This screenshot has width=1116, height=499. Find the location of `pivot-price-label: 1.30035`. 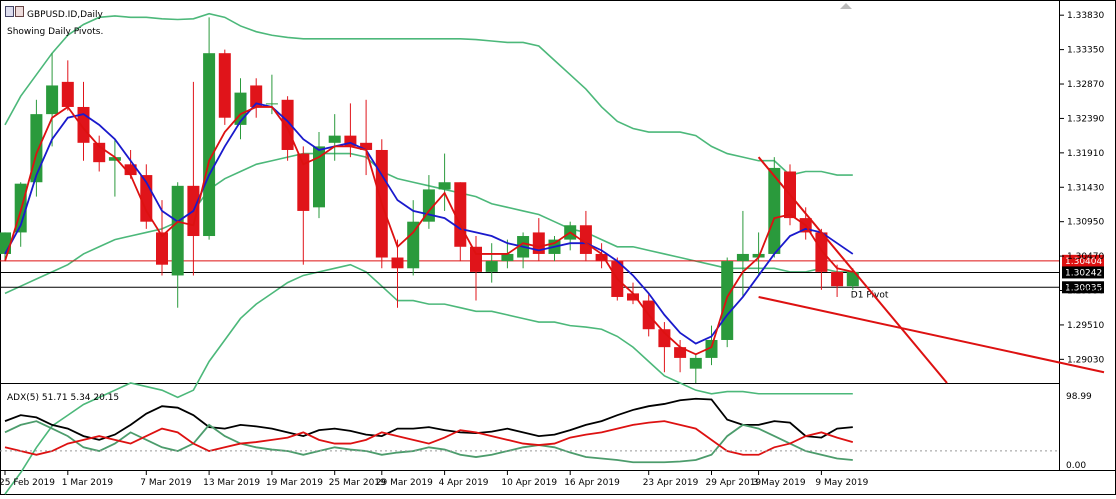

pivot-price-label: 1.30035 is located at coordinates (1083, 288).